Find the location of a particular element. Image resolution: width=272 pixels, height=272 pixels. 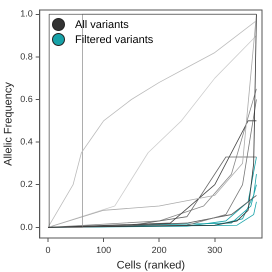

legend-label: Filtered variants is located at coordinates (114, 40).